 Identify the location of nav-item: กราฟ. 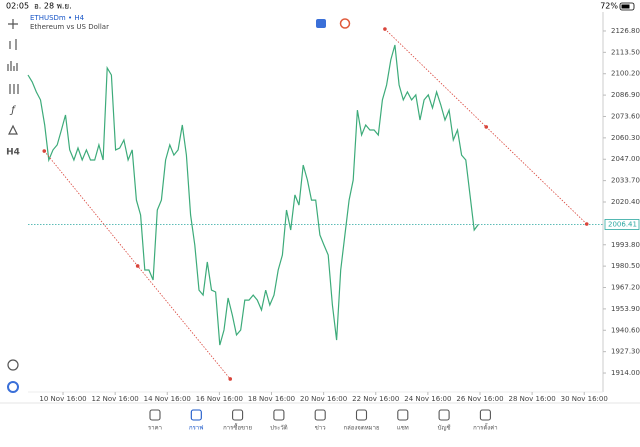
(196, 420).